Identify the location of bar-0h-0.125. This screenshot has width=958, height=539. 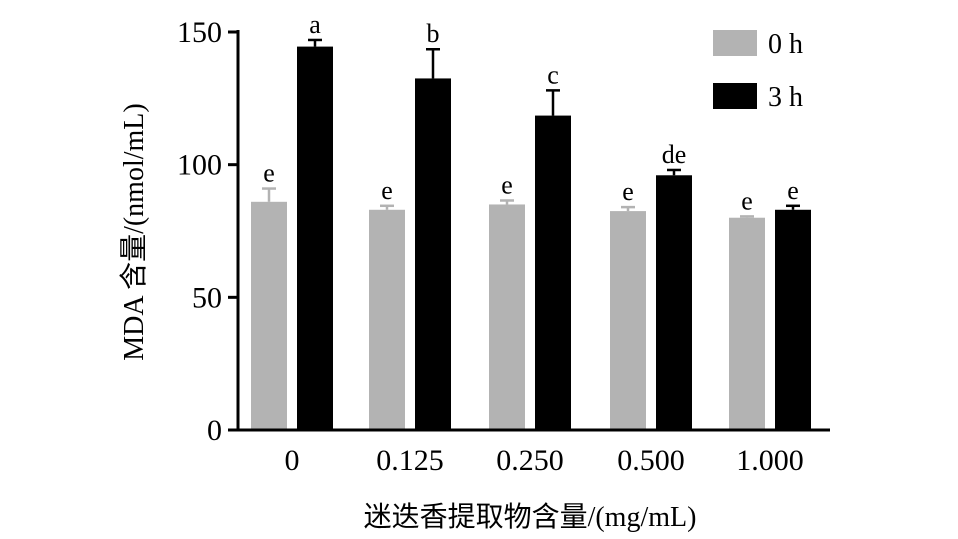
(387, 319).